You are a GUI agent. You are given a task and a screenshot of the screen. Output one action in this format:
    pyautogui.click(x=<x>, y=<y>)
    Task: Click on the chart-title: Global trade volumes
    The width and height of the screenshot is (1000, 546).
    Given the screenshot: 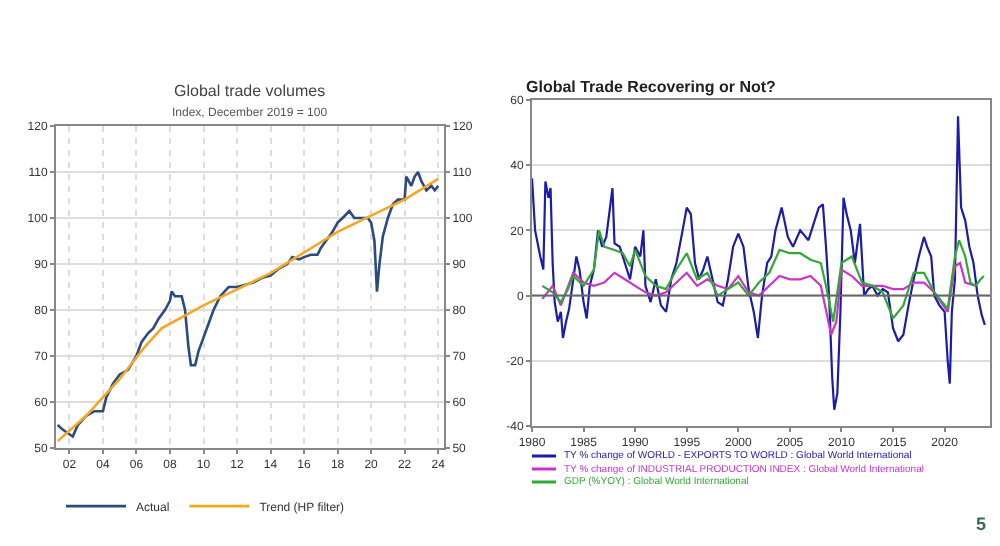 What is the action you would take?
    pyautogui.click(x=250, y=91)
    